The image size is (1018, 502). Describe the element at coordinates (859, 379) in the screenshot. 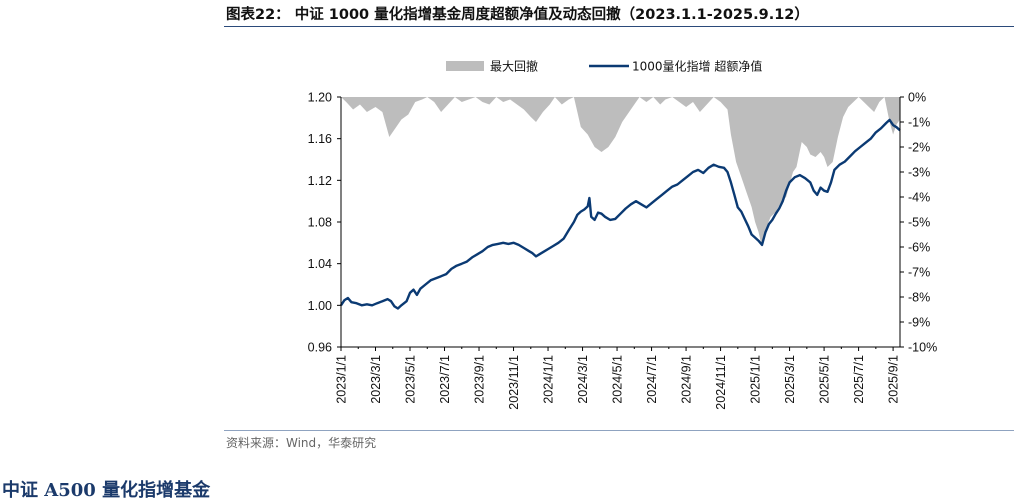

I see `x-tick-label: 2025/7/1` at that location.